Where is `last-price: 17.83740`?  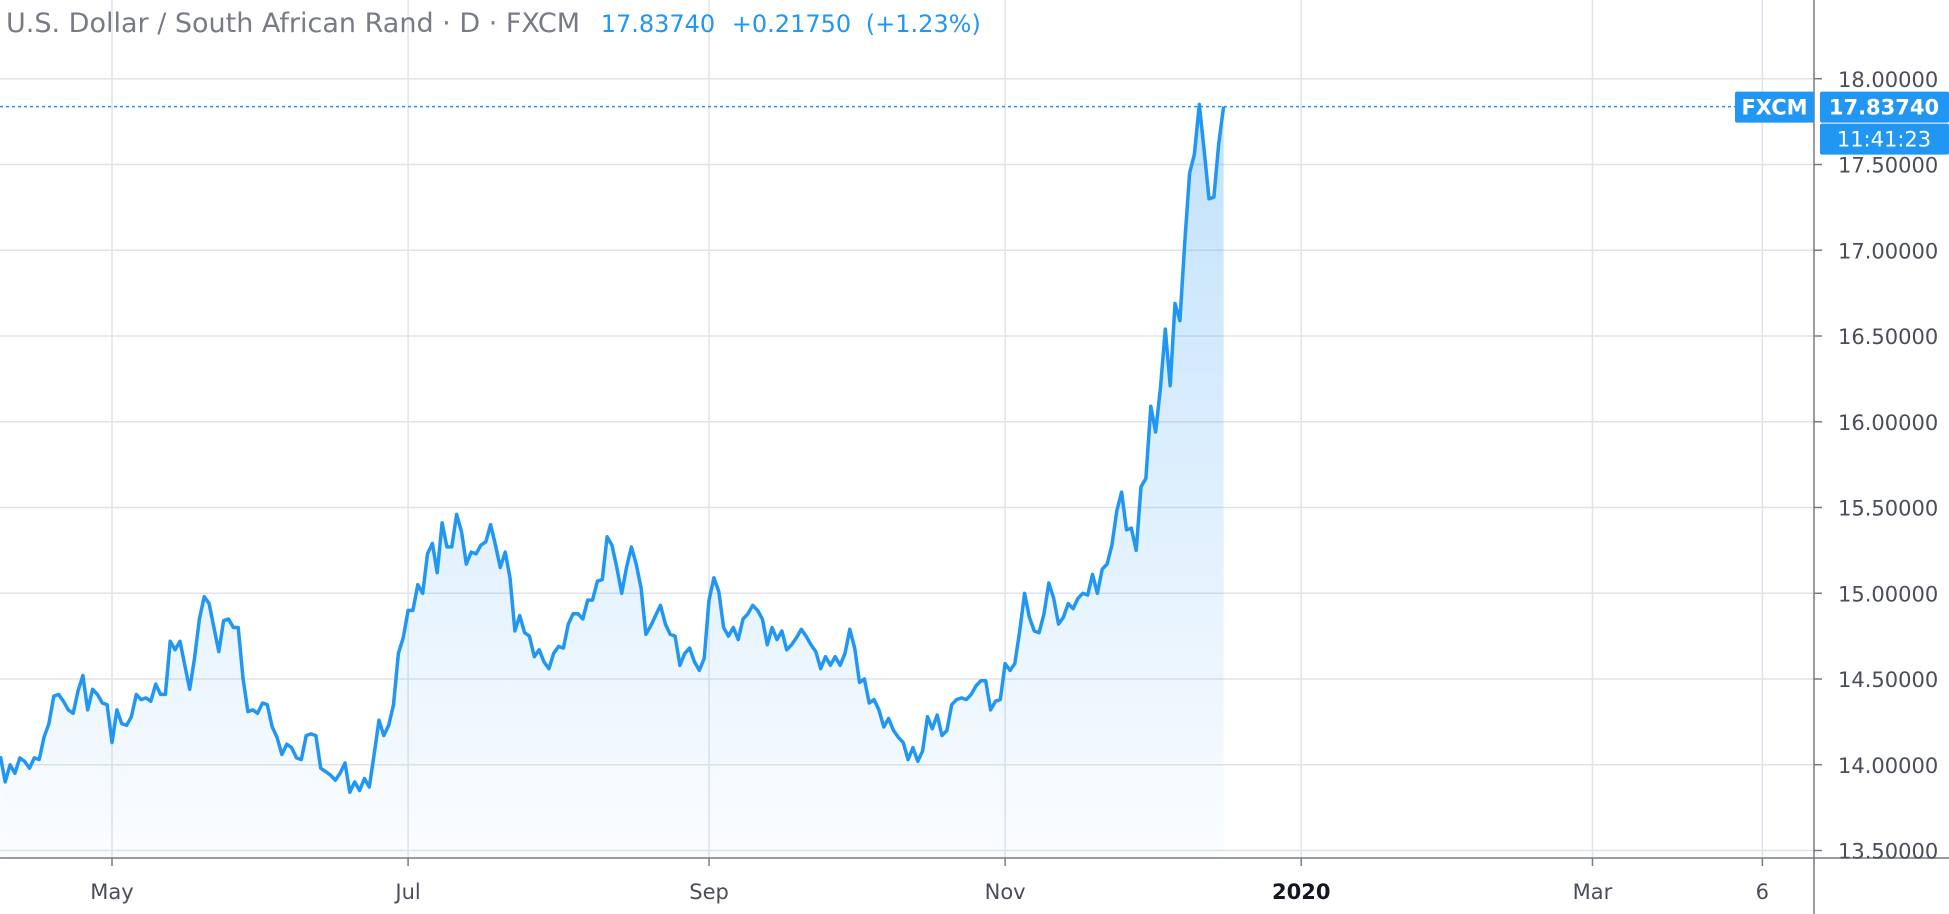 last-price: 17.83740 is located at coordinates (658, 24).